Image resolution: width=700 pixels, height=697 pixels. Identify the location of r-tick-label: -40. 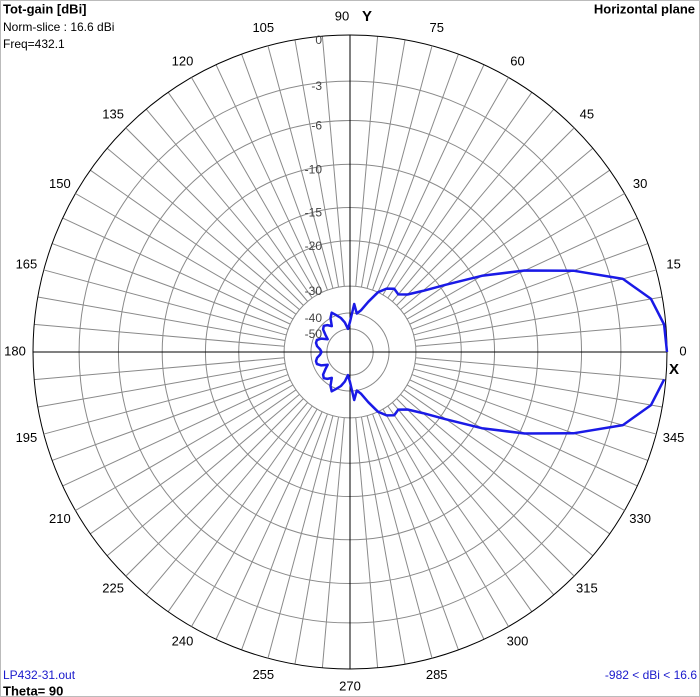
(314, 318).